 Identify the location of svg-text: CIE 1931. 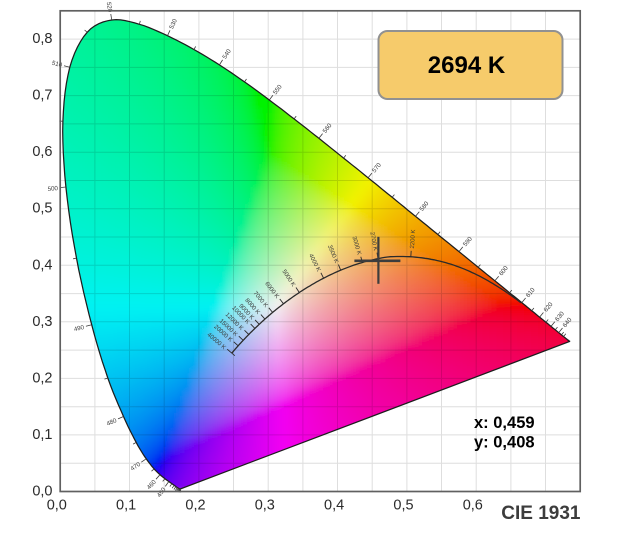
(541, 513).